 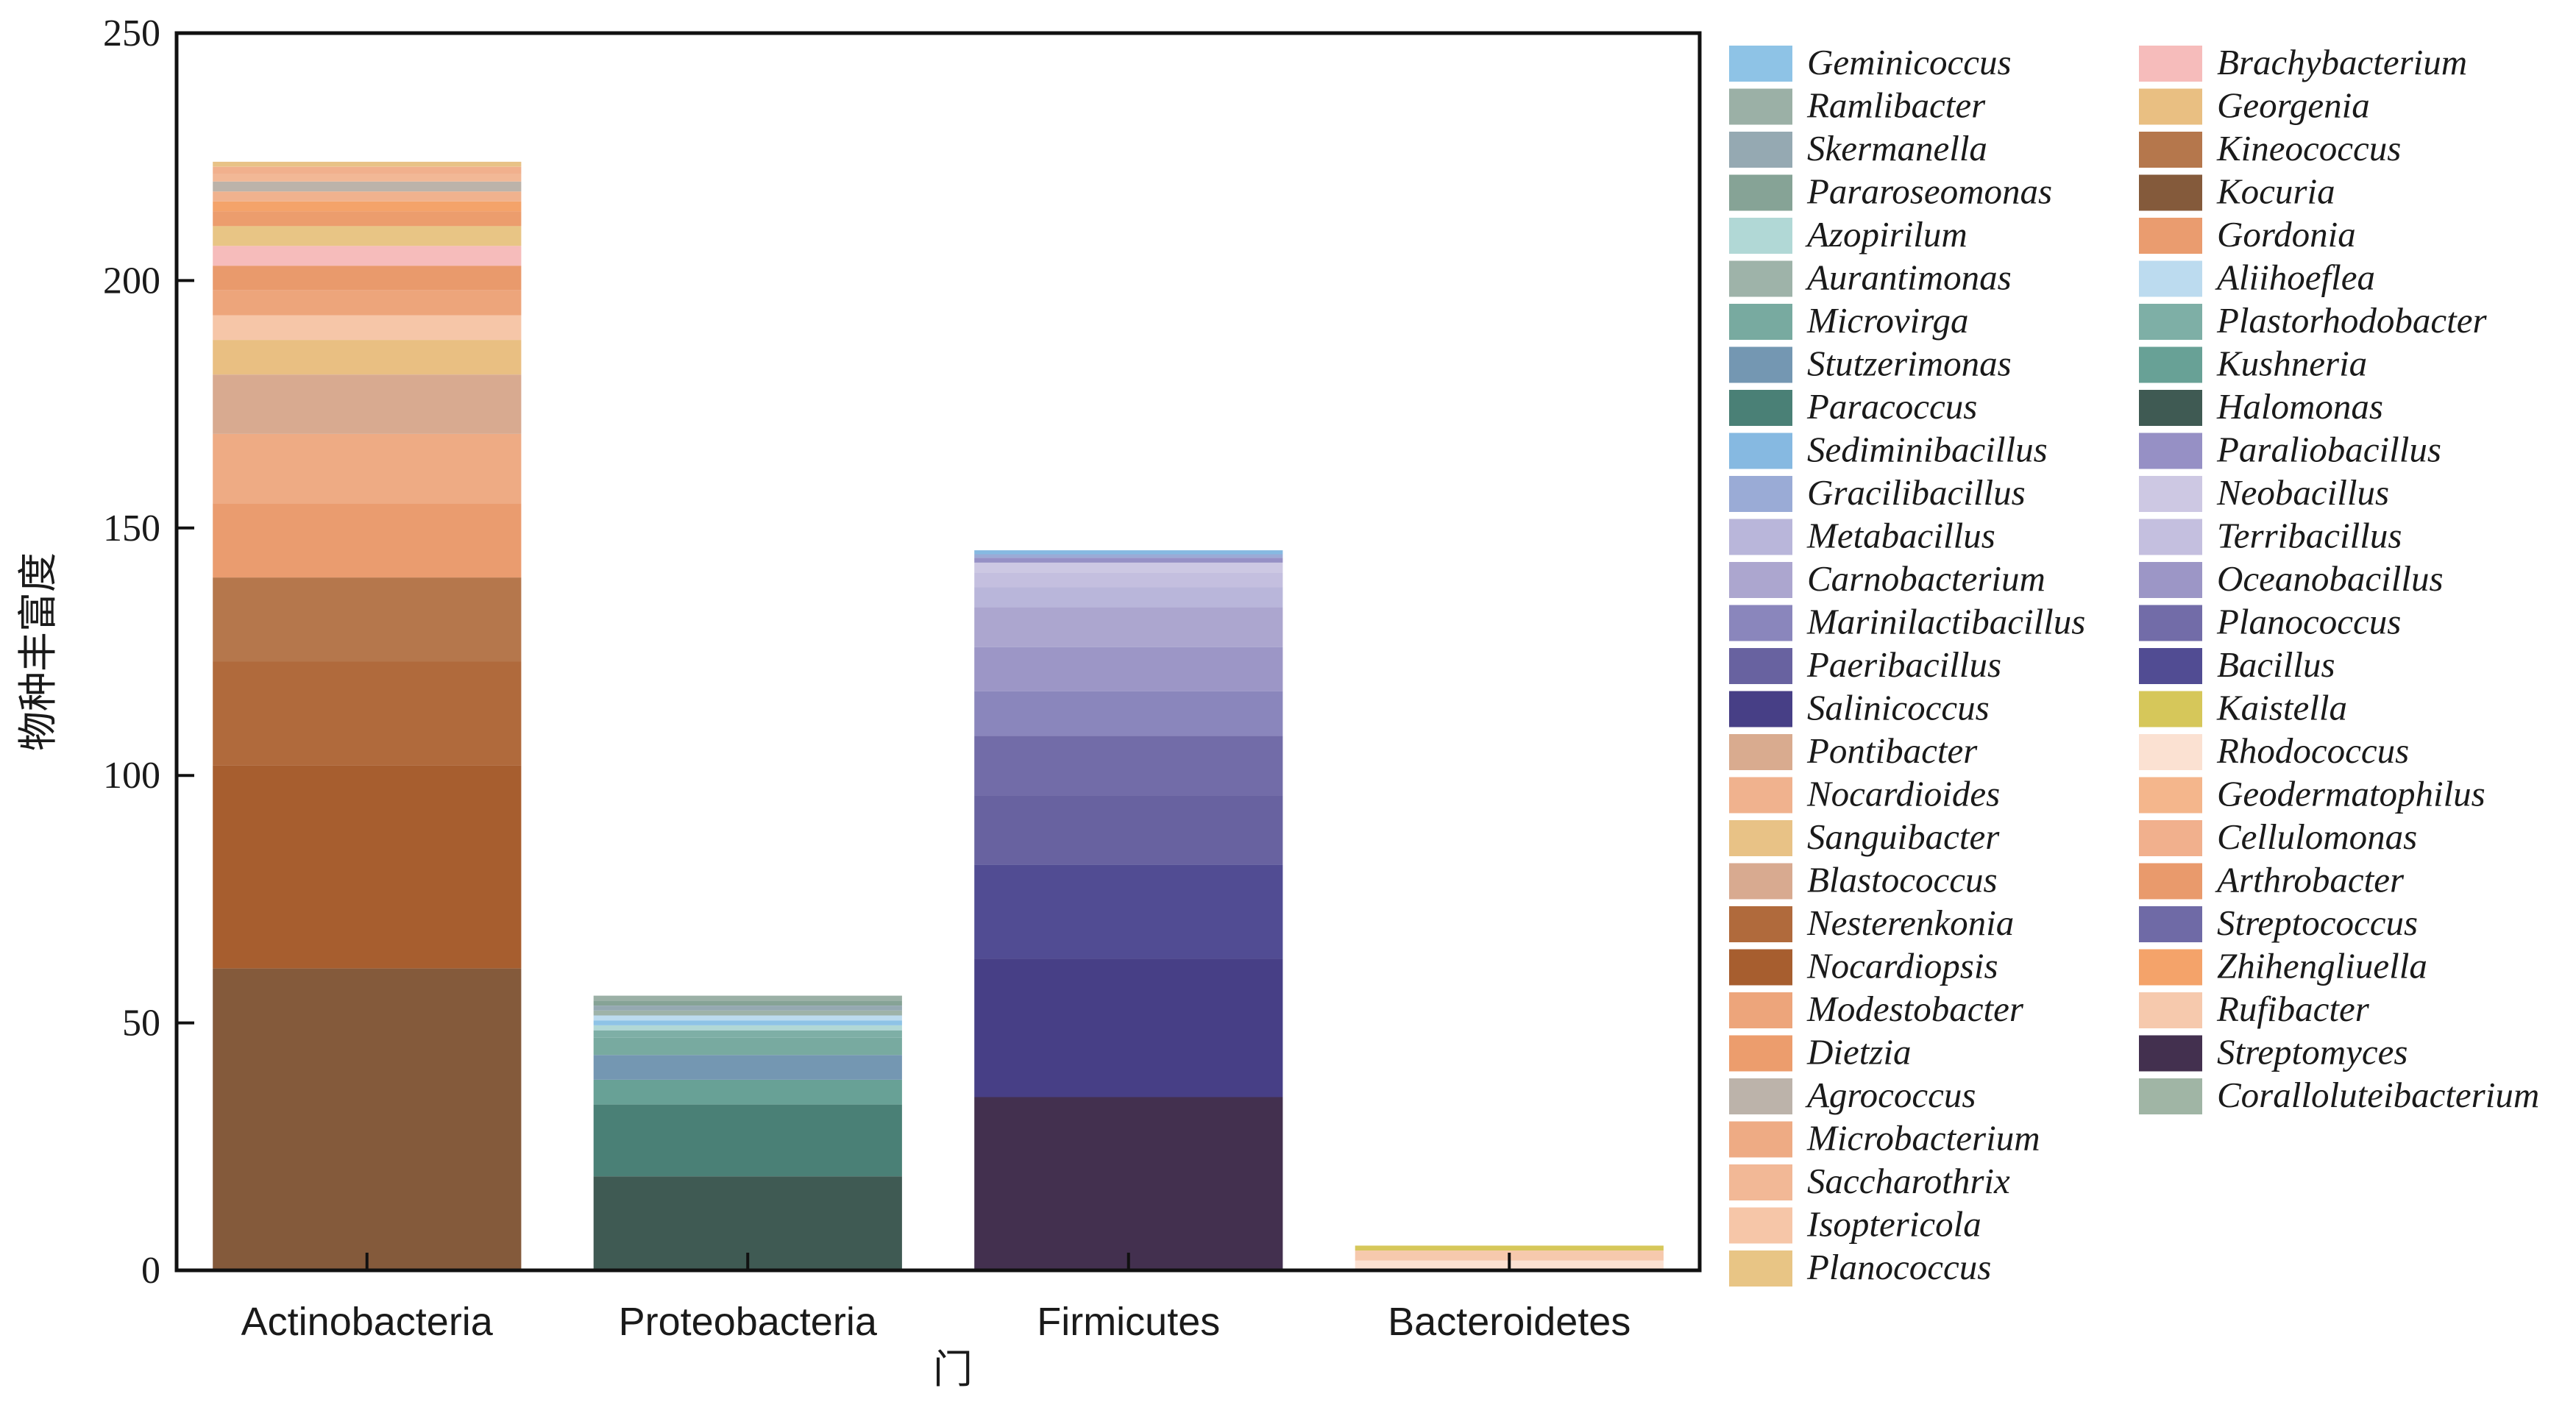 What do you see at coordinates (1128, 830) in the screenshot?
I see `bar-segment-firmicutes-paeribacillus` at bounding box center [1128, 830].